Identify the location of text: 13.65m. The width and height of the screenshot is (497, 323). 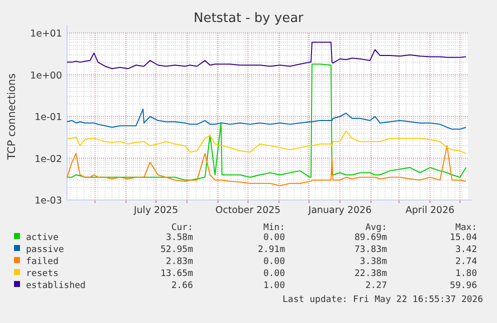
(176, 274).